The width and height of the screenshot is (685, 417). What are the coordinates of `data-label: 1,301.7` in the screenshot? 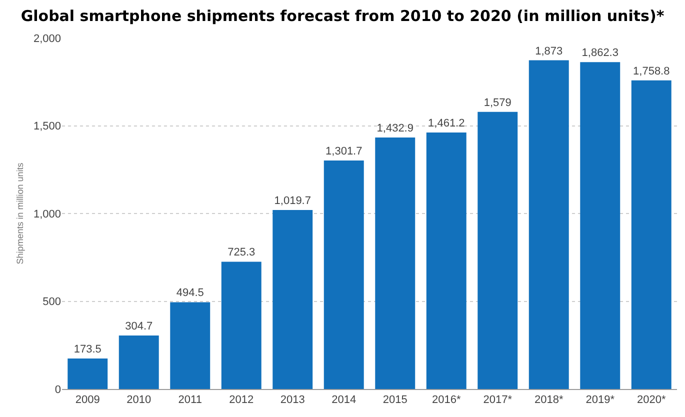 It's located at (344, 152).